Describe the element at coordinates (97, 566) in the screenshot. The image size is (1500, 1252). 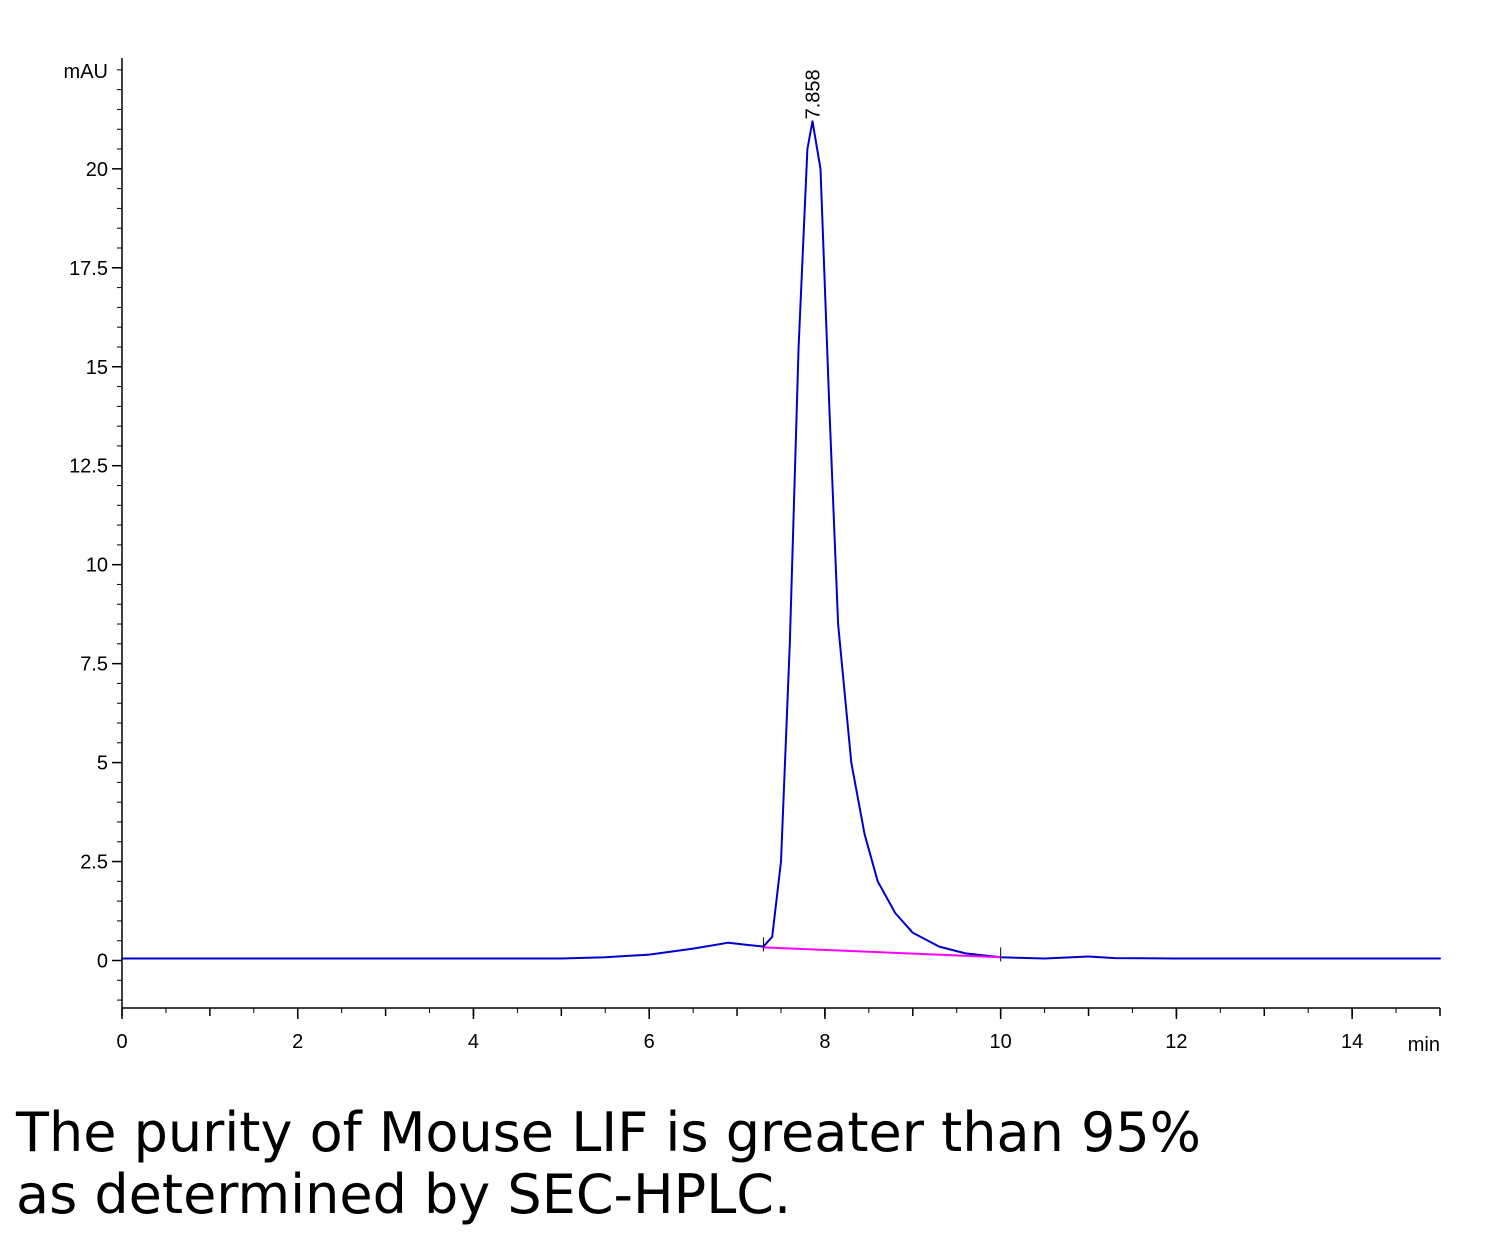
I see `y-tick-label: 10` at that location.